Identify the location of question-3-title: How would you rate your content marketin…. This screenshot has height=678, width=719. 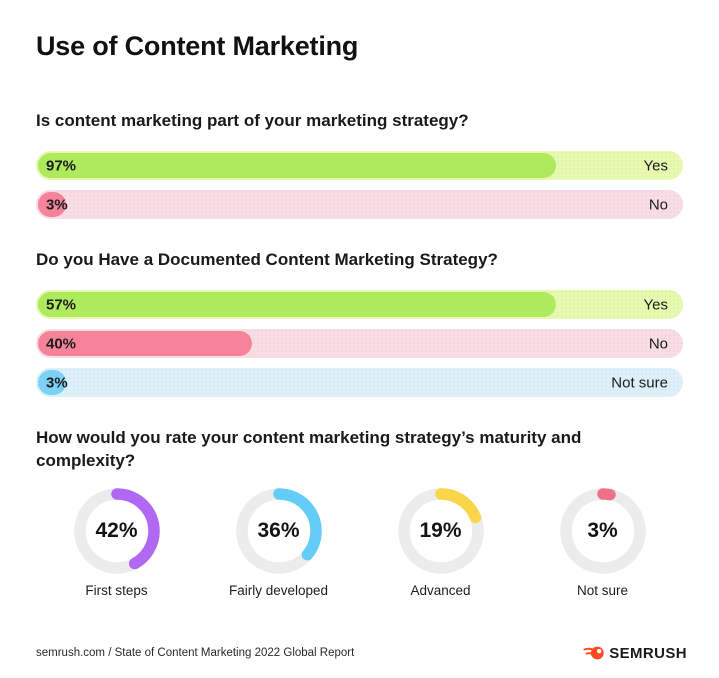
(309, 449).